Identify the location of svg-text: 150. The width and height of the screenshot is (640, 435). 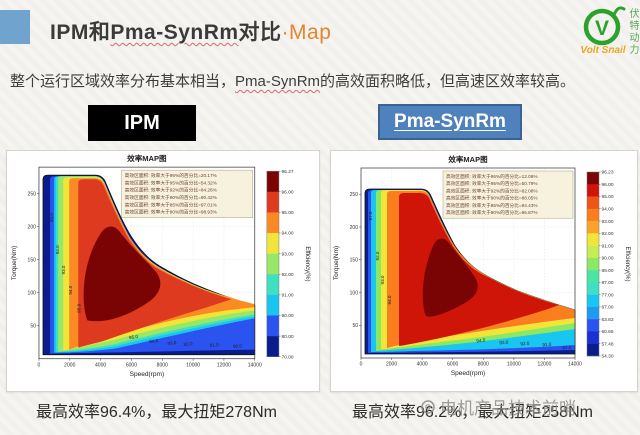
(354, 261).